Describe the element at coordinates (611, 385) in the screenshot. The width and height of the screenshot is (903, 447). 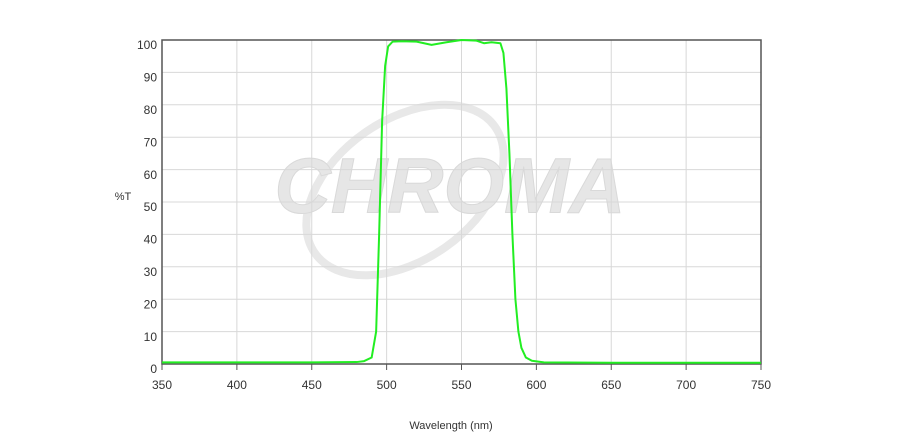
I see `x-tick-label: 650` at that location.